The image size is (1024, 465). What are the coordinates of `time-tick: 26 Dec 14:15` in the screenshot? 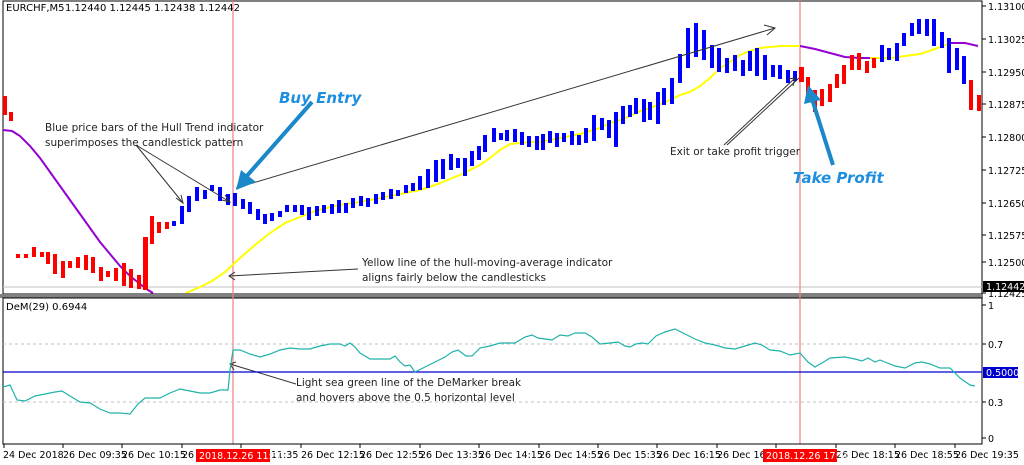 It's located at (511, 455).